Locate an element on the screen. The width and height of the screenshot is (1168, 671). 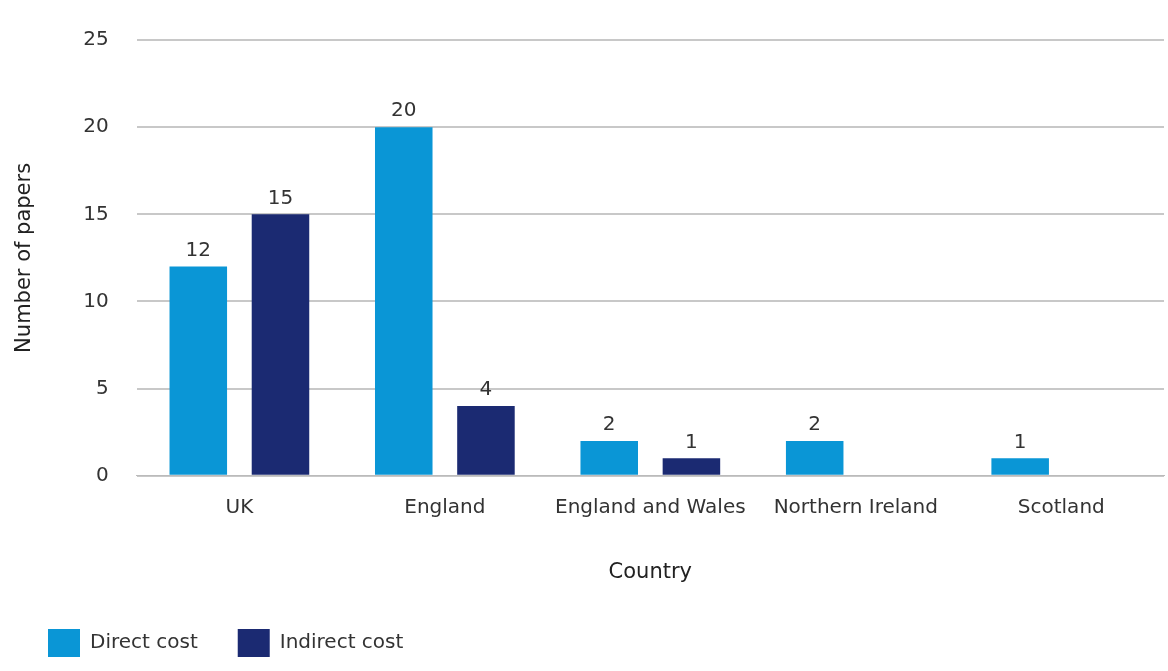
x-tick-label: Scotland is located at coordinates (1061, 506).